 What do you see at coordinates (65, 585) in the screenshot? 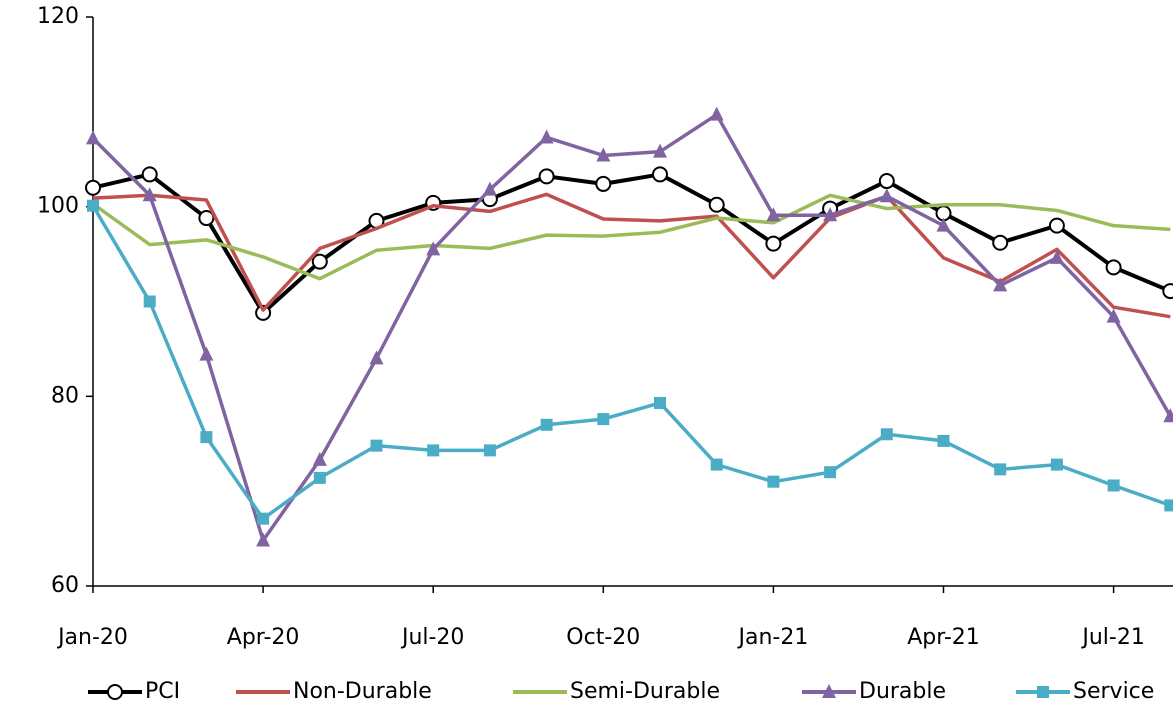
I see `y-tick-label: 60` at bounding box center [65, 585].